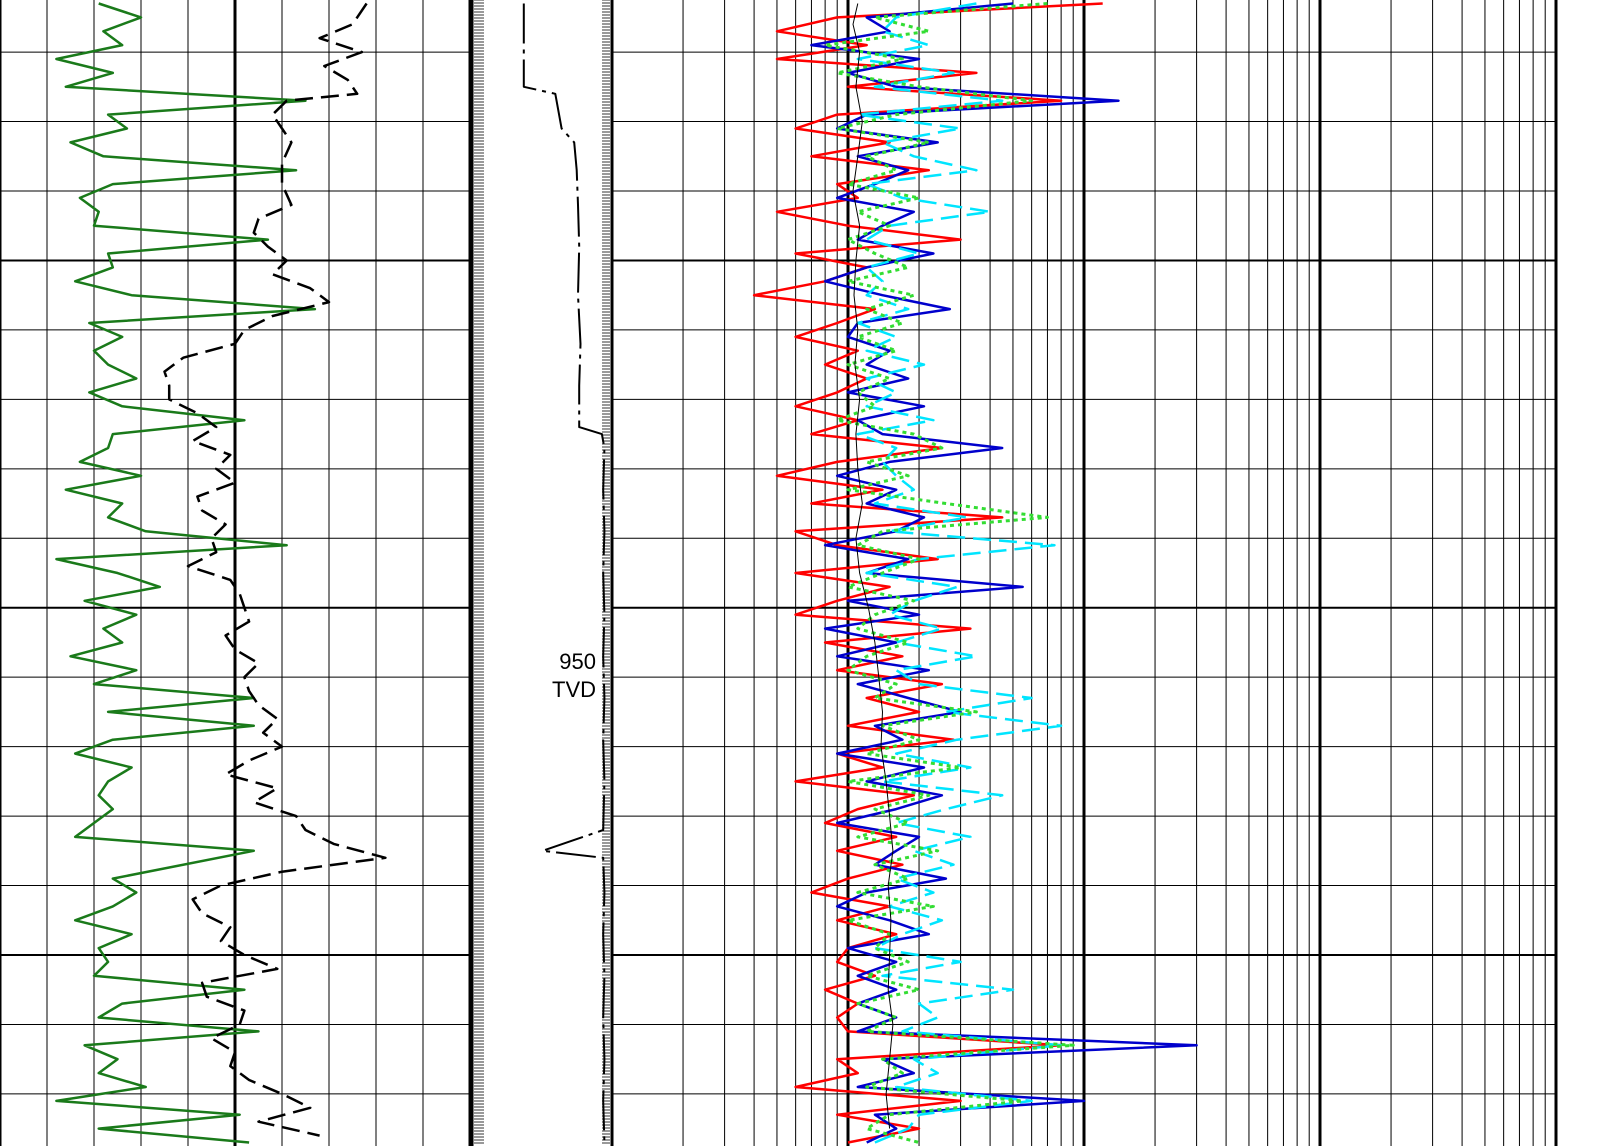  Describe the element at coordinates (574, 689) in the screenshot. I see `depth-unit-label: TVD` at that location.